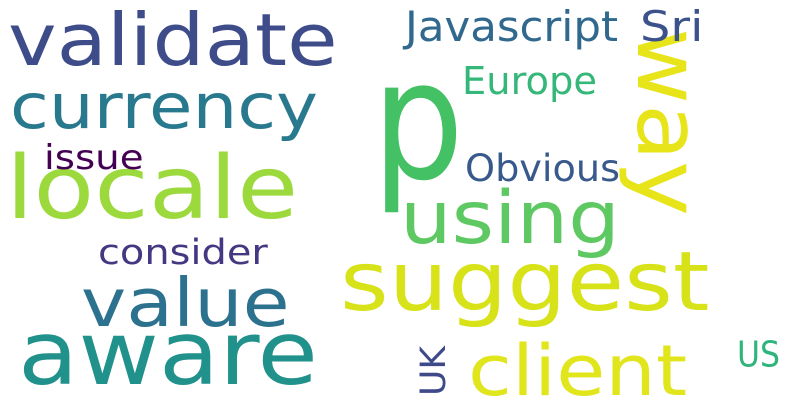  What do you see at coordinates (542, 168) in the screenshot?
I see `word-obvious: Obvious` at bounding box center [542, 168].